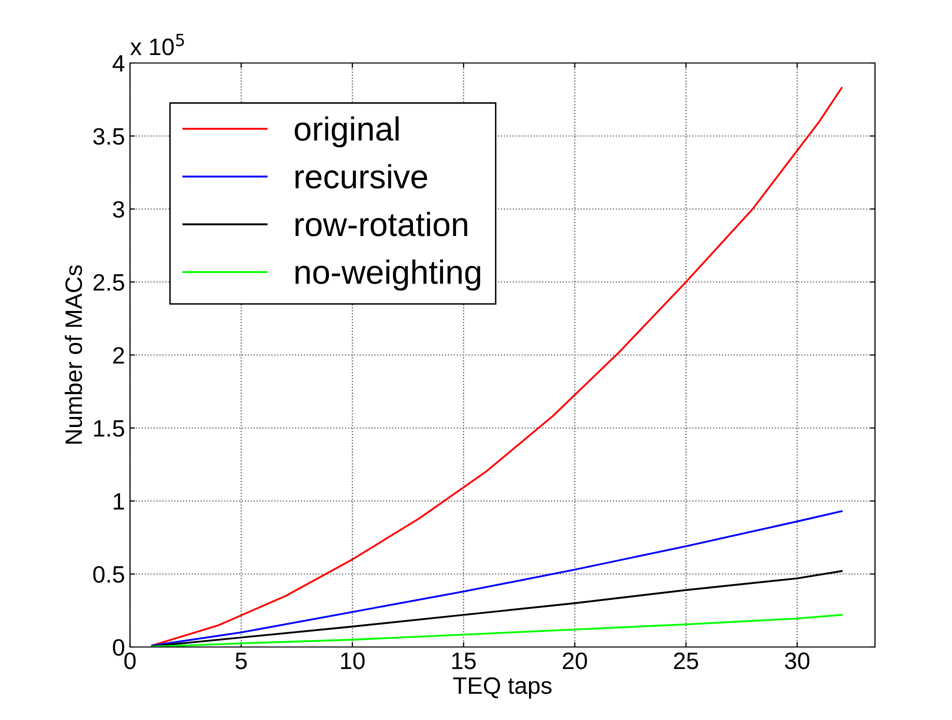  What do you see at coordinates (502, 688) in the screenshot?
I see `x-axis-title: TEQ taps` at bounding box center [502, 688].